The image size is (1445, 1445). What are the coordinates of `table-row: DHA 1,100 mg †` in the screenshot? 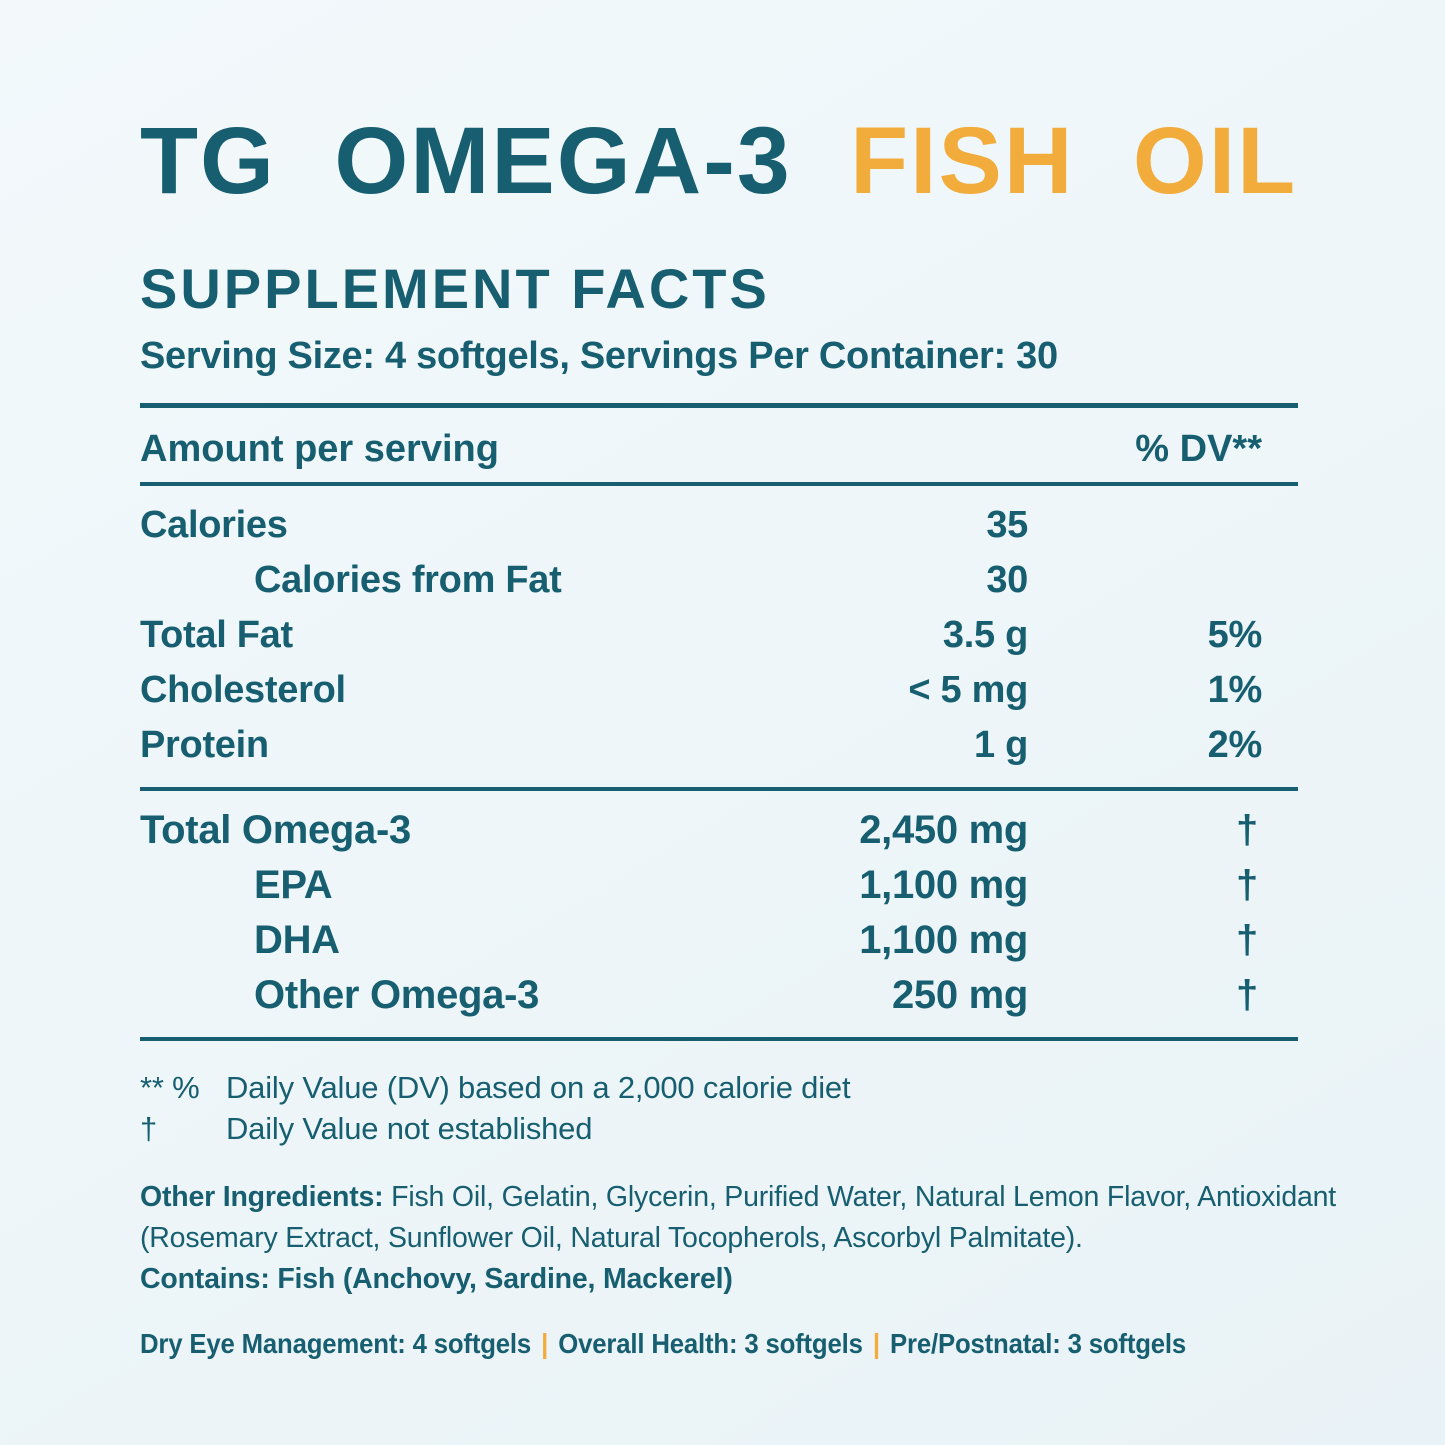 It's located at (719, 940).